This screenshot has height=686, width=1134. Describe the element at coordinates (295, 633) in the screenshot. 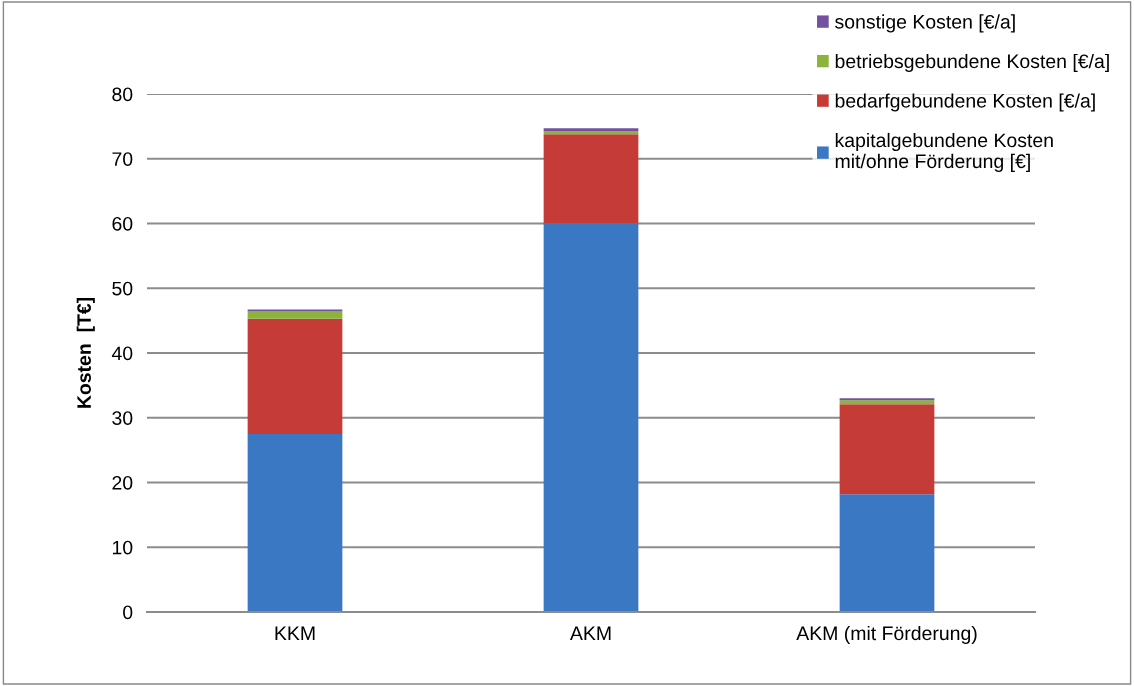

I see `x-tick-label: KKM` at that location.